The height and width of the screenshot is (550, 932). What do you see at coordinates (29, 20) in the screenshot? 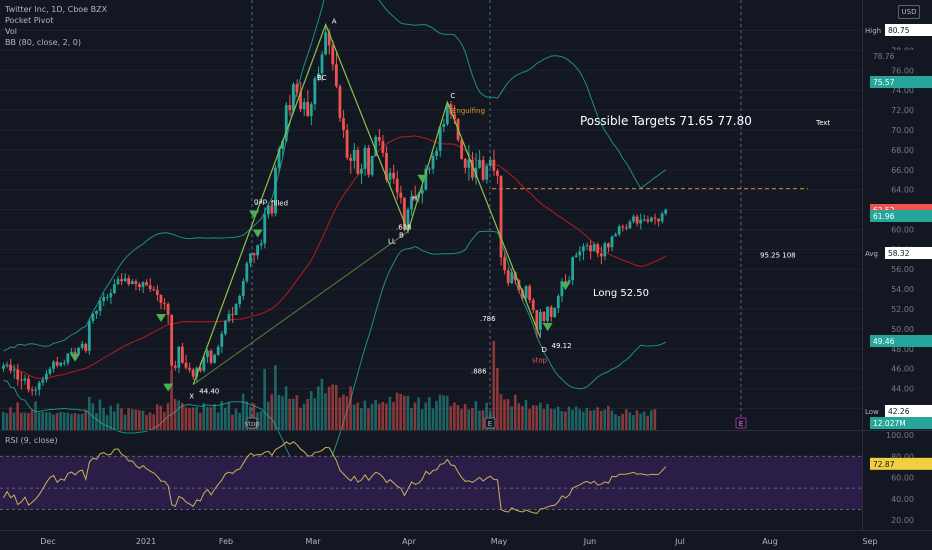
I see `legend-pocket-pivot: Pocket Pivot` at bounding box center [29, 20].